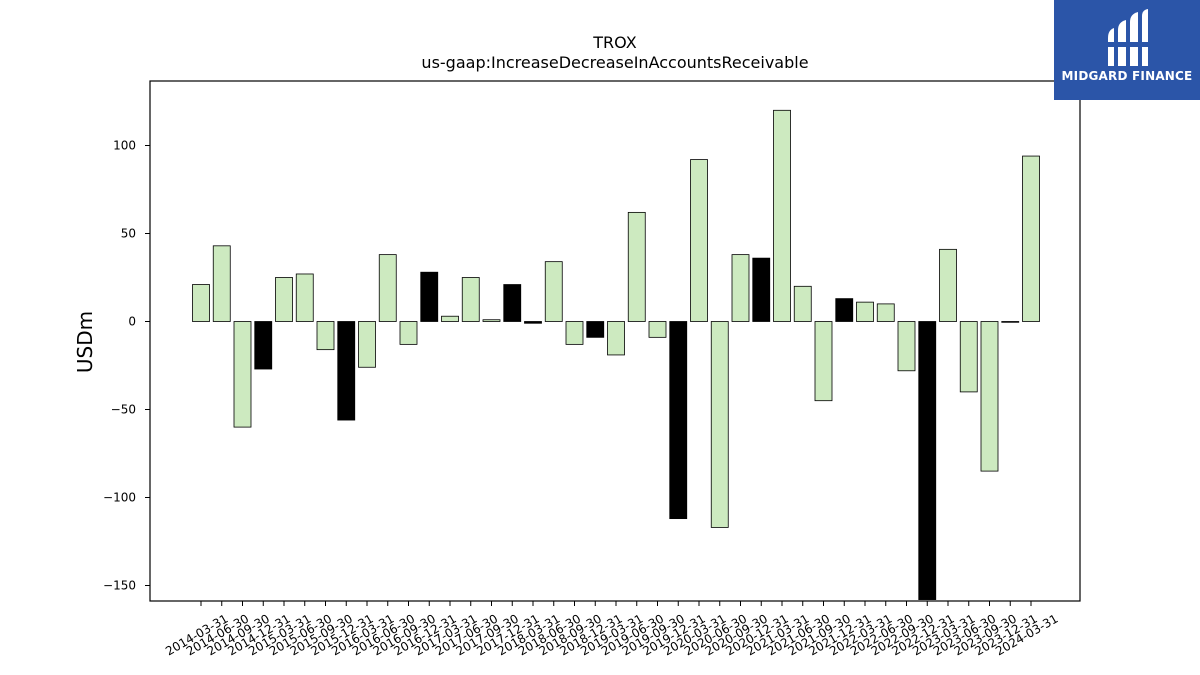  I want to click on y-tick-label: 100, so click(124, 146).